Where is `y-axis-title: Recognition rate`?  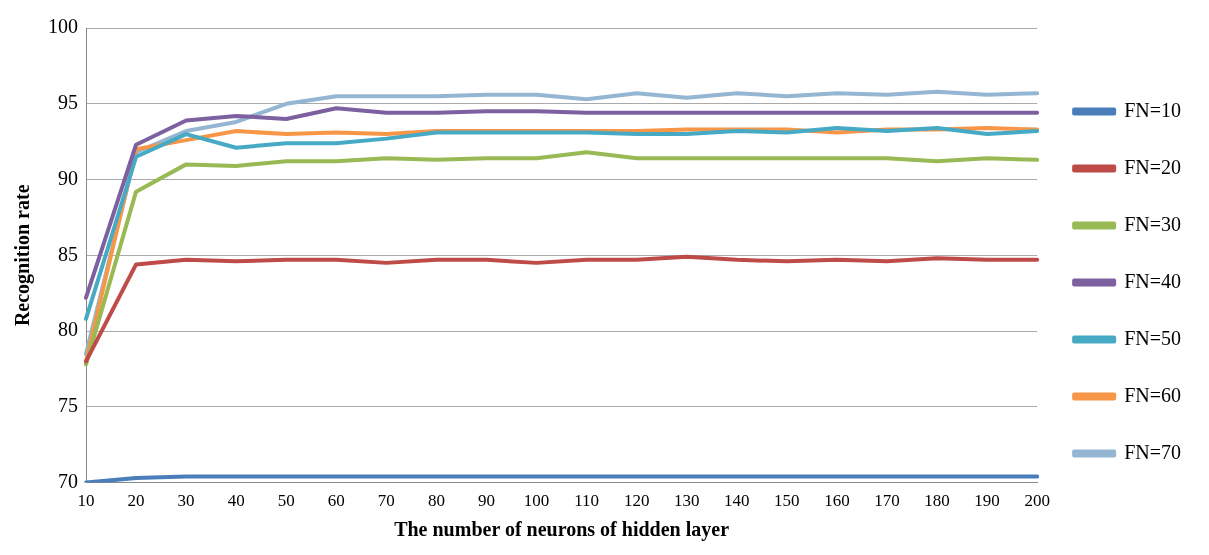
y-axis-title: Recognition rate is located at coordinates (23, 255).